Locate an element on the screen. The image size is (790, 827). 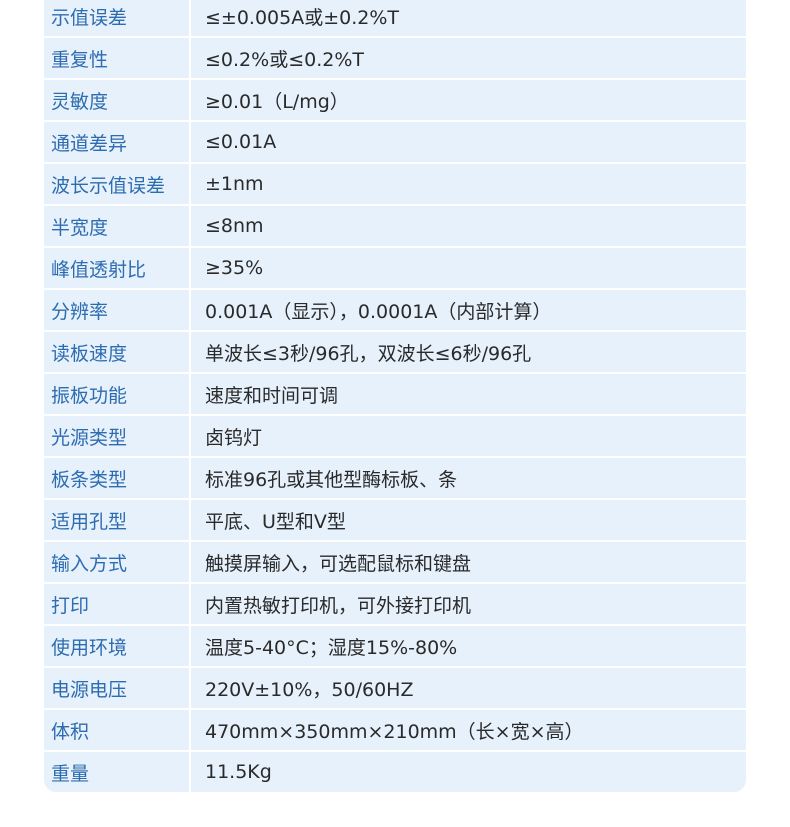
table-row: 适用孔型 平底、U型和V型 is located at coordinates (395, 520).